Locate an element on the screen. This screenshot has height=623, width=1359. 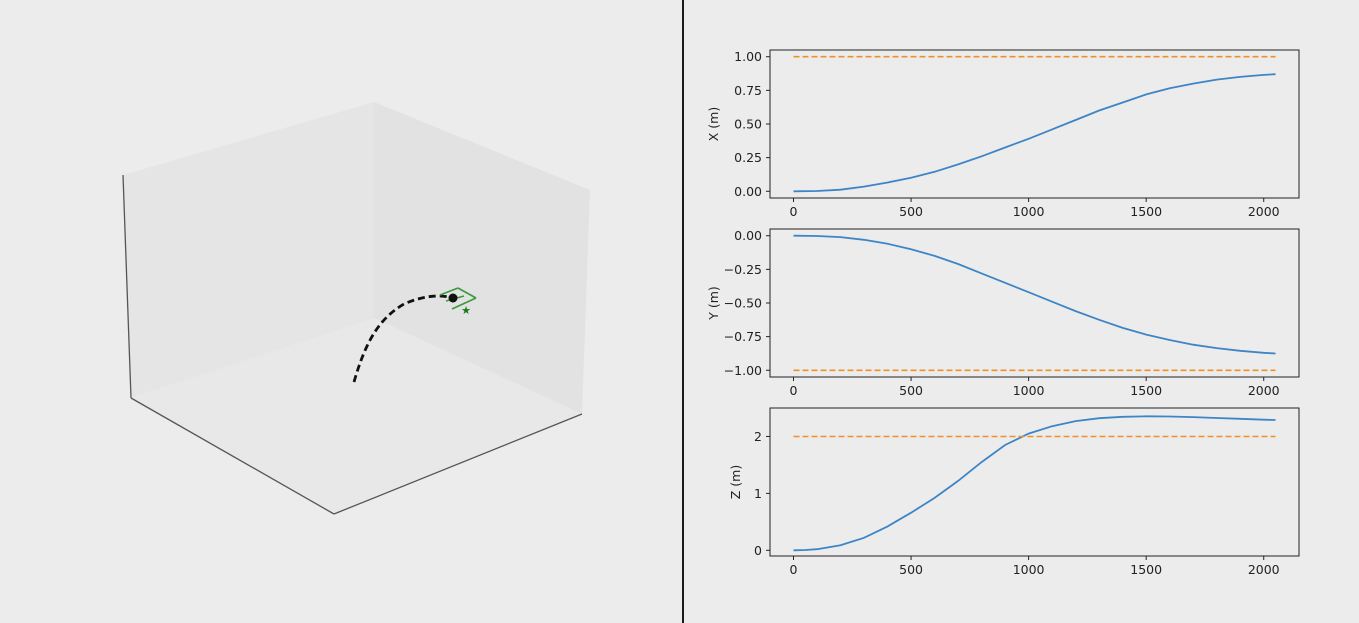
back-left-pane is located at coordinates (248, 250).